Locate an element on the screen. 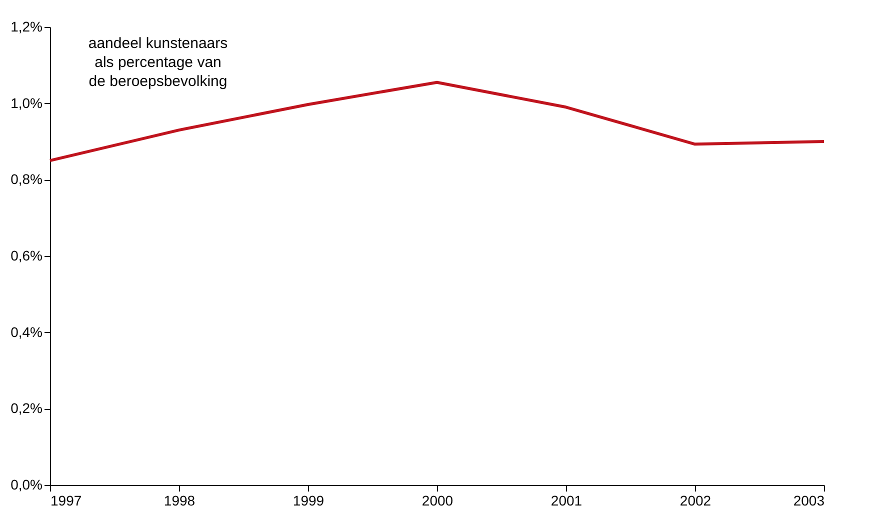  x-tick-label: 1999 is located at coordinates (308, 500).